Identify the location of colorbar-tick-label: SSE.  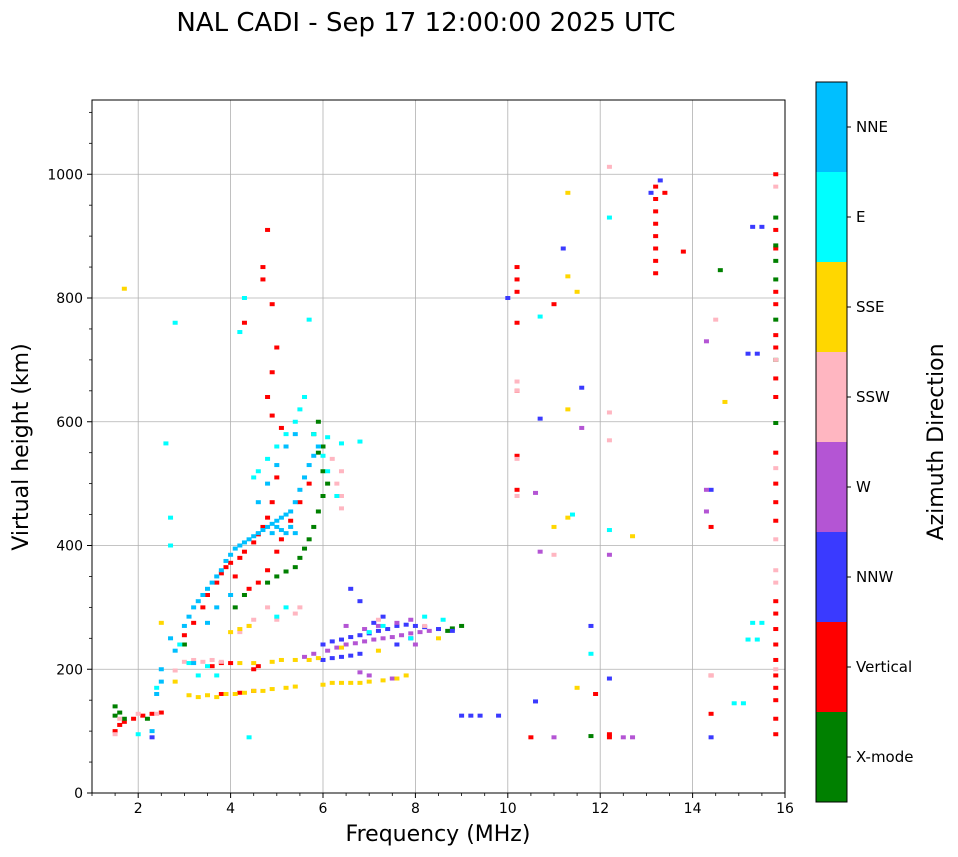
(870, 307).